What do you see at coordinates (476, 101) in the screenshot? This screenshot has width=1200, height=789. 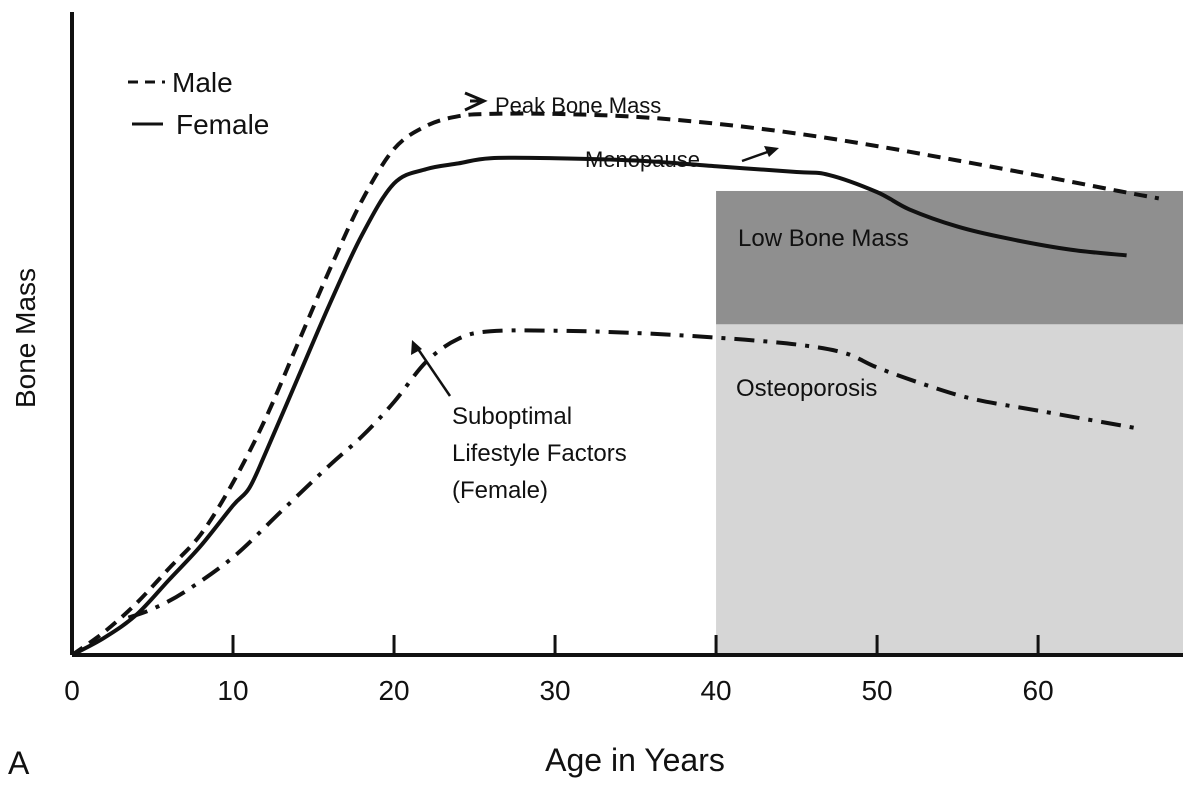 I see `peak-arrow-icon` at bounding box center [476, 101].